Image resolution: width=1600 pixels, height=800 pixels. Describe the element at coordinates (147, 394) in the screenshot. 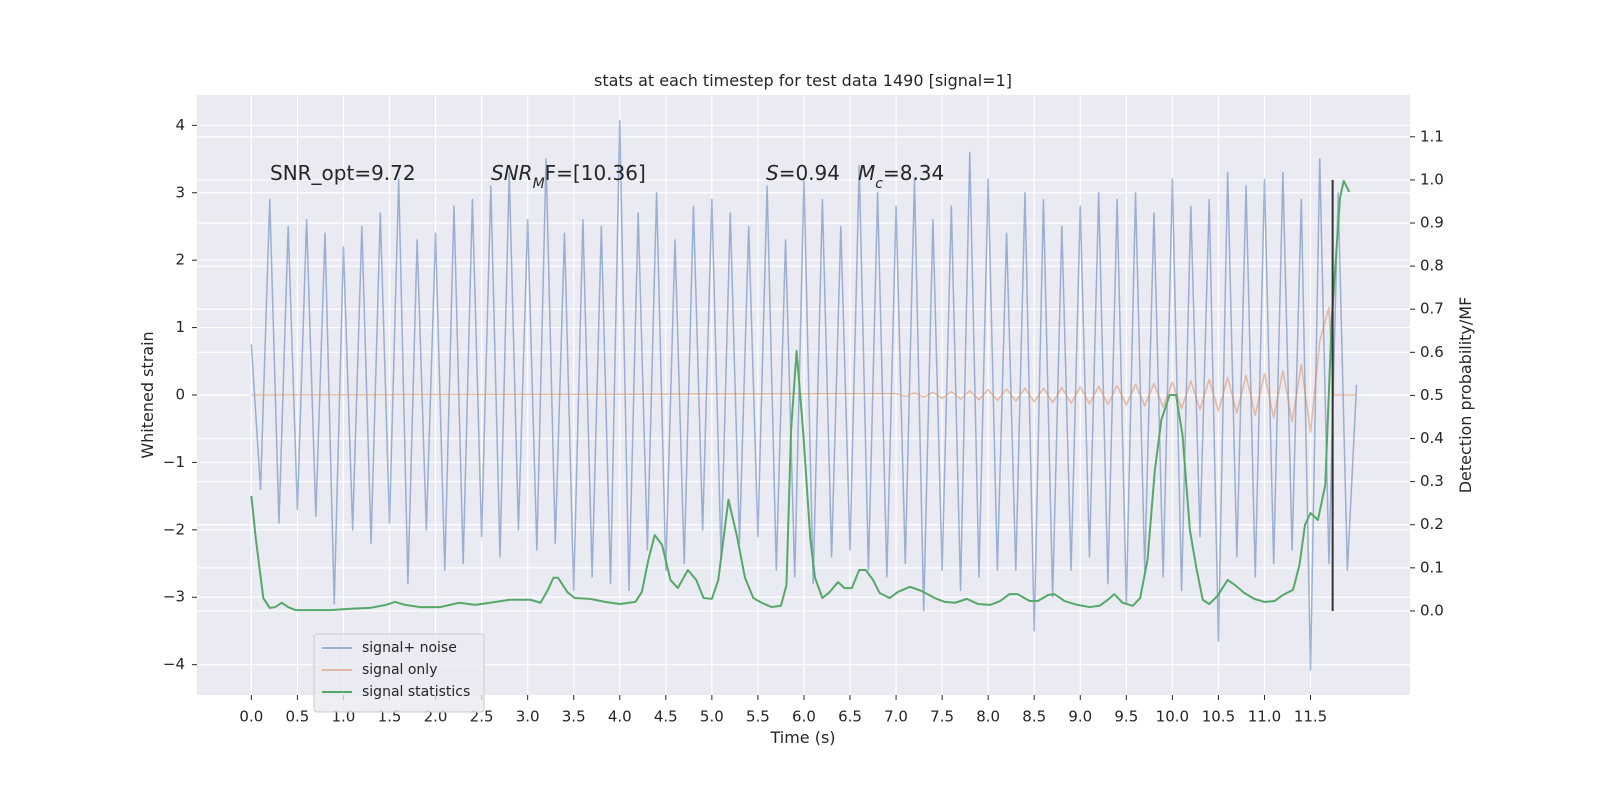

I see `y-axis-label: Whitened strain` at that location.